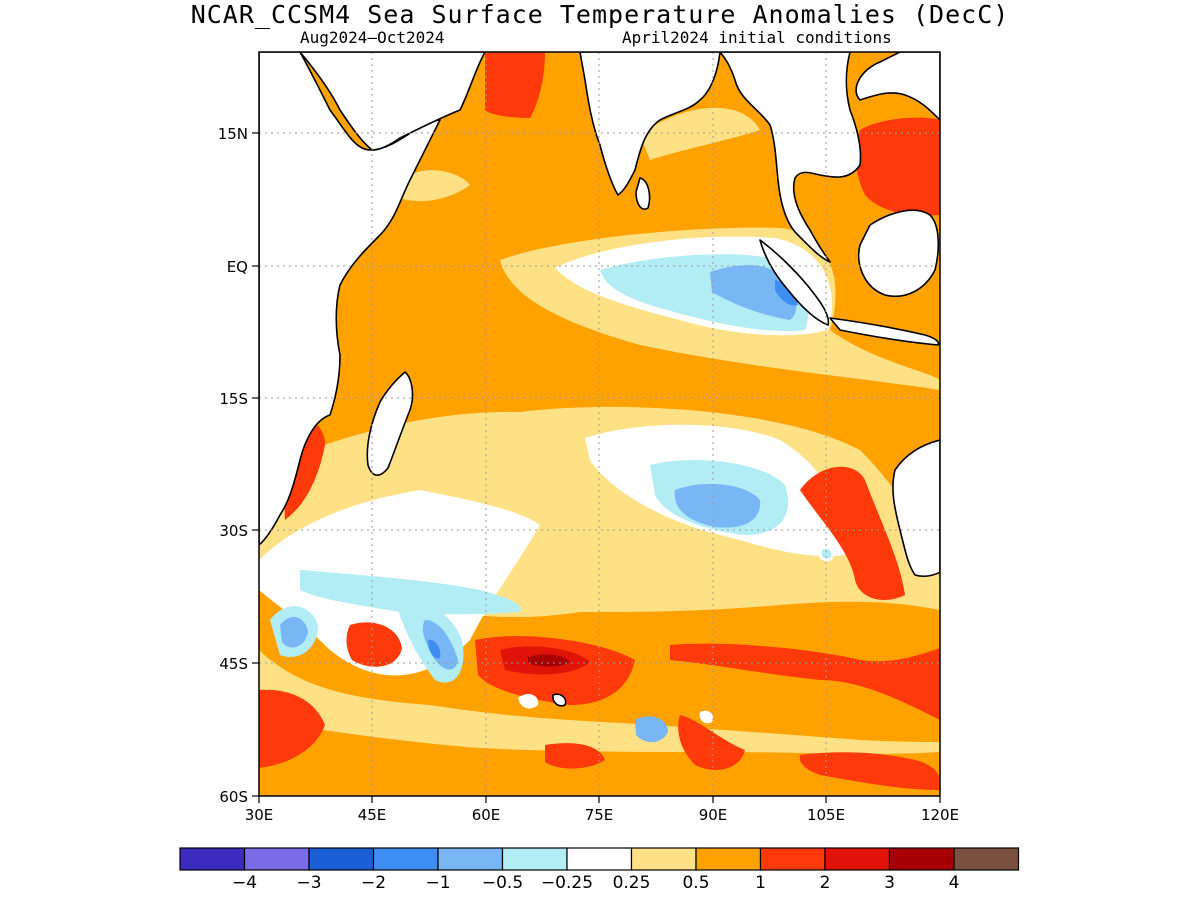 This screenshot has height=900, width=1200. Describe the element at coordinates (954, 883) in the screenshot. I see `colorbar-label: 4` at that location.